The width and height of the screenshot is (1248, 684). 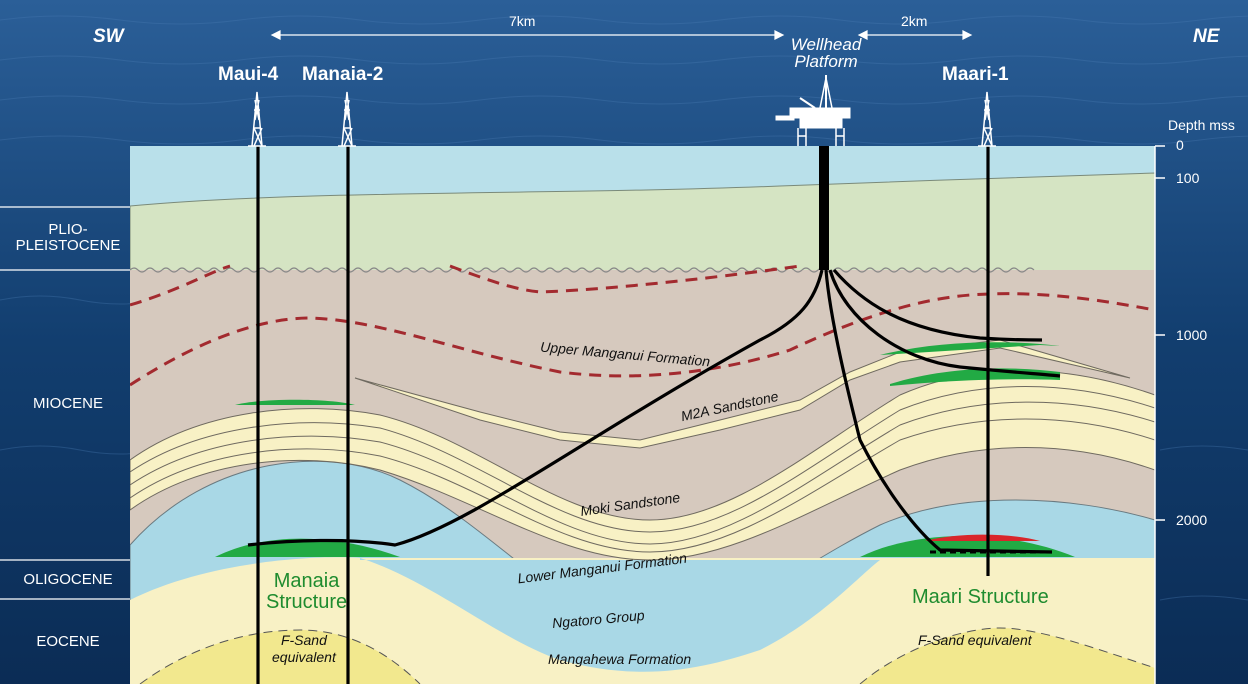 What do you see at coordinates (248, 74) in the screenshot?
I see `well-maui-4-label: Maui-4` at bounding box center [248, 74].